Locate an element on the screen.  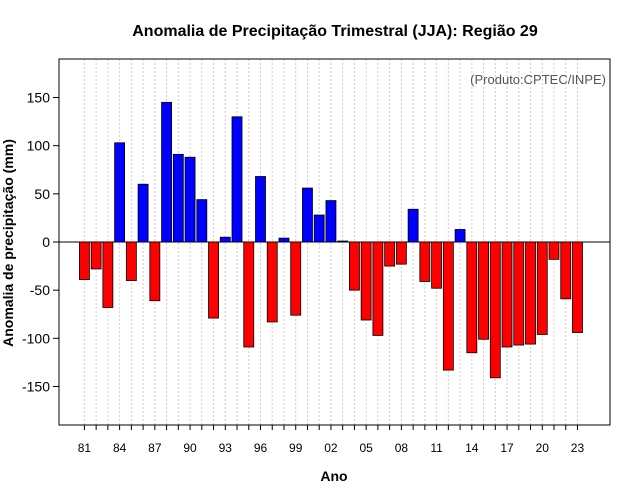
credit-label: (Produto:CPTEC/INPE) is located at coordinates (538, 79).